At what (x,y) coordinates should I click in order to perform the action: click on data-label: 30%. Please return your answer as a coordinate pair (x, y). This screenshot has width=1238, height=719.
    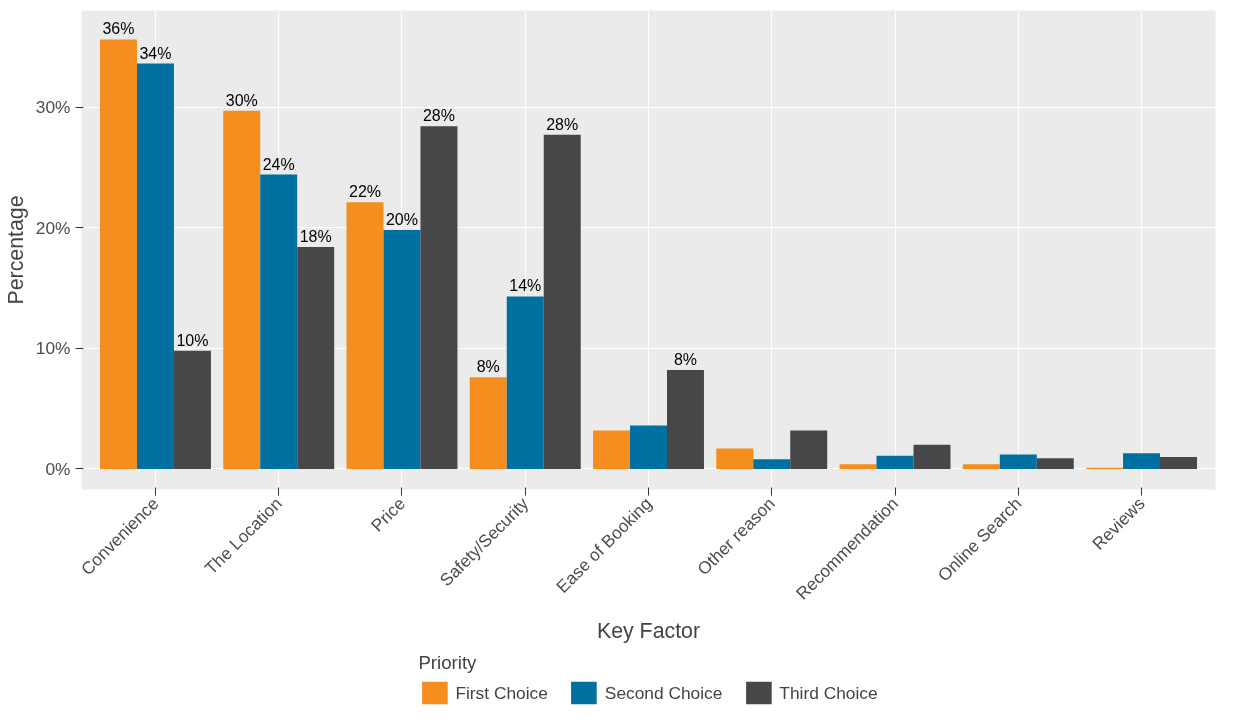
    Looking at the image, I should click on (241, 100).